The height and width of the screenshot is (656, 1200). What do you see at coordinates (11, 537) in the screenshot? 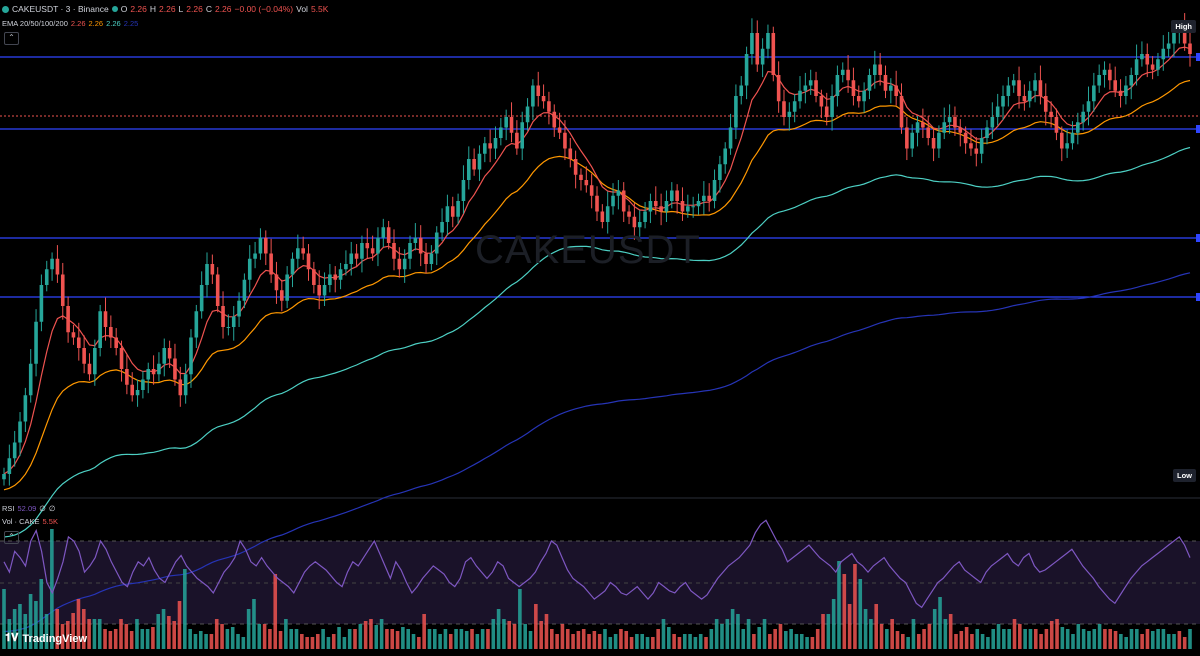
I see `collapse-pane-button: ⌃` at bounding box center [11, 537].